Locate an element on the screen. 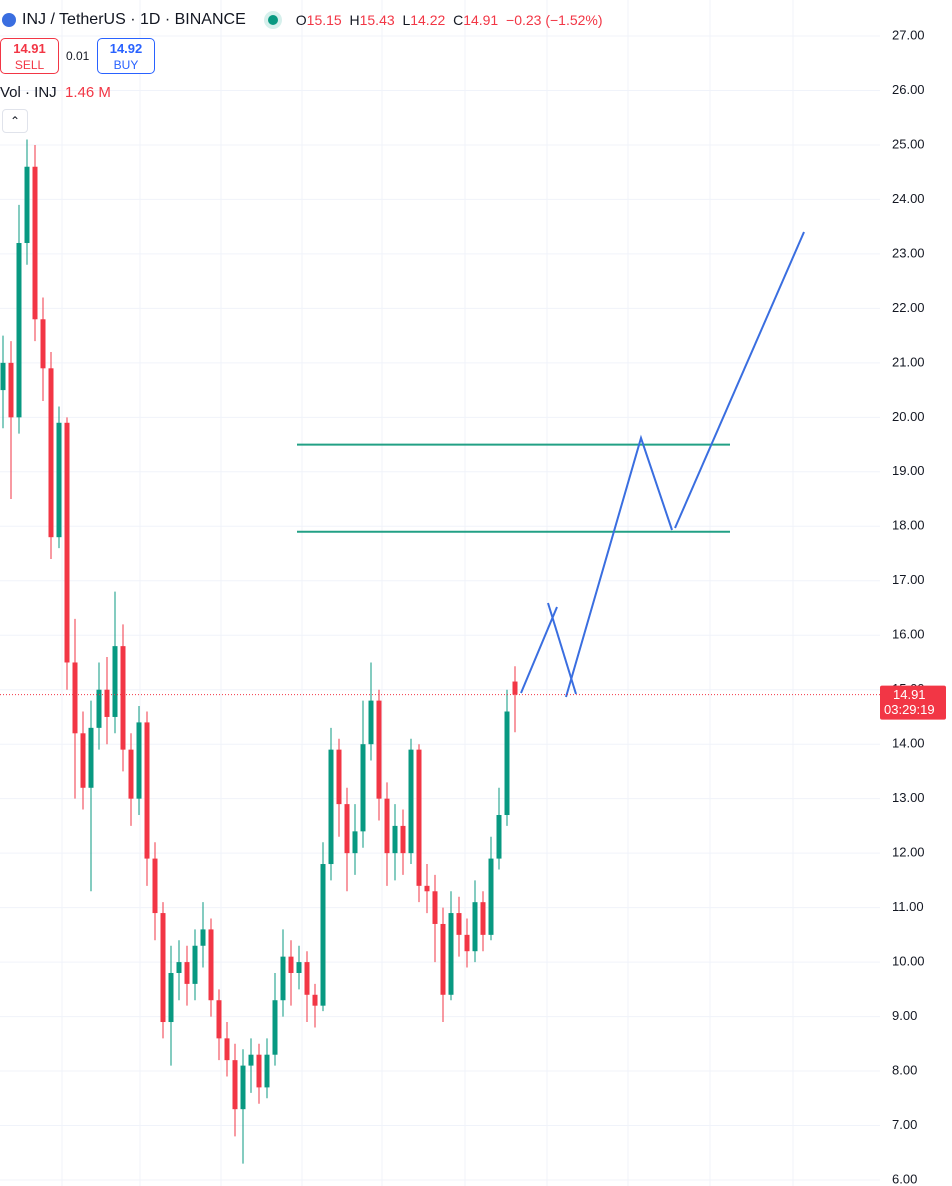 This screenshot has width=952, height=1186. buy-button: 14.92 BUY is located at coordinates (126, 56).